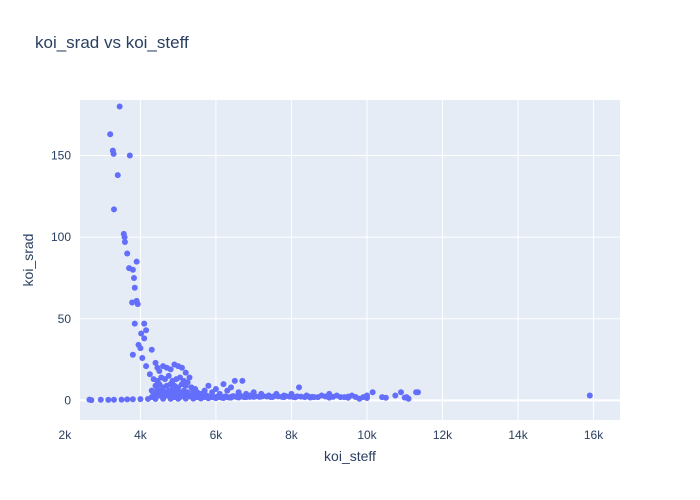 This screenshot has height=500, width=700. I want to click on x-tick-label: 4k, so click(141, 435).